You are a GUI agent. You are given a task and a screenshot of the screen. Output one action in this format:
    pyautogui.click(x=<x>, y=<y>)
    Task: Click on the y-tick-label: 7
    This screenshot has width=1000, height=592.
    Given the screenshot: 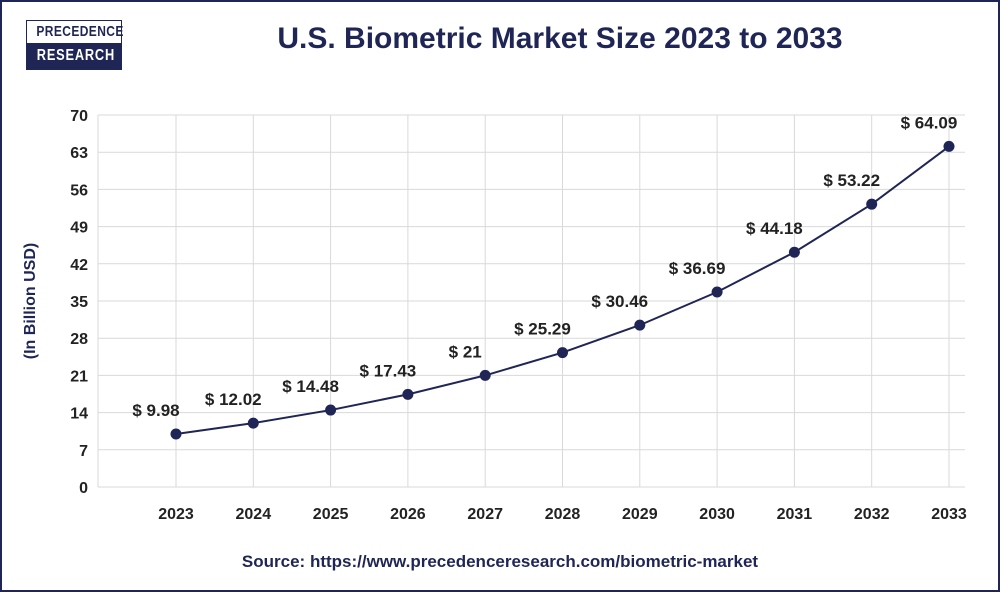 What is the action you would take?
    pyautogui.click(x=83, y=451)
    